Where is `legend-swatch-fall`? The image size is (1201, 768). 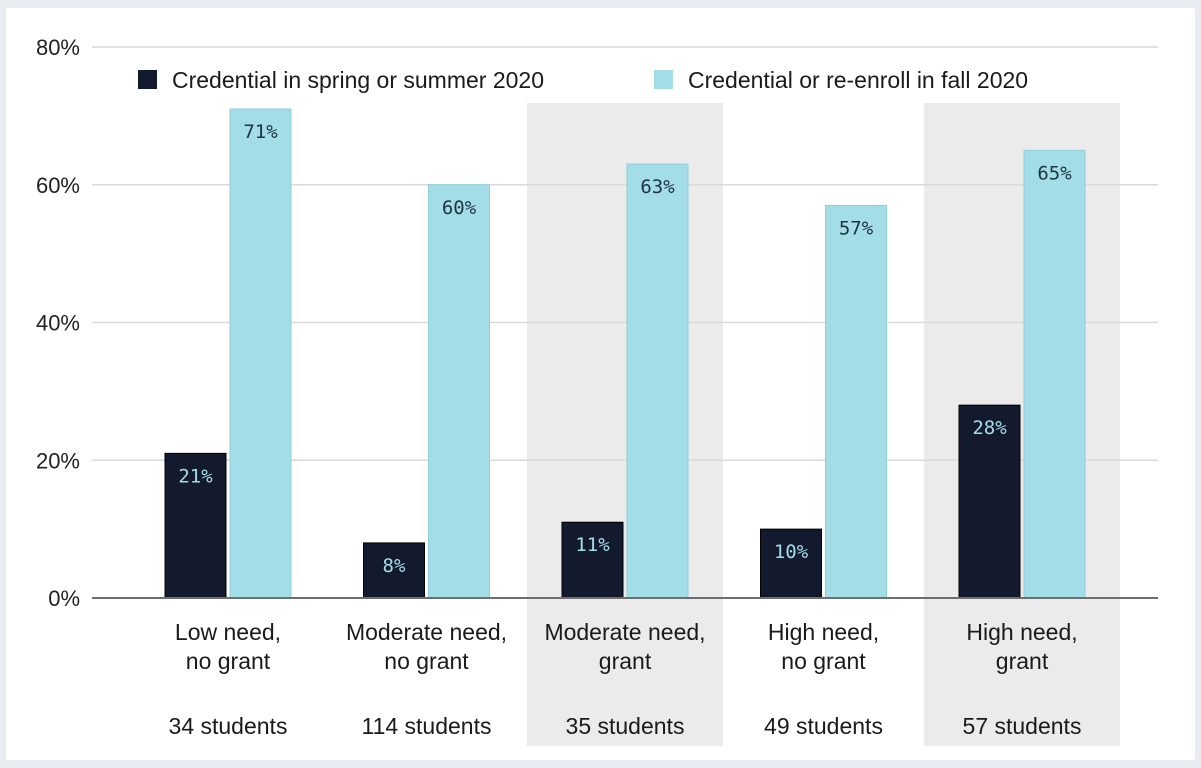
legend-swatch-fall is located at coordinates (663, 79).